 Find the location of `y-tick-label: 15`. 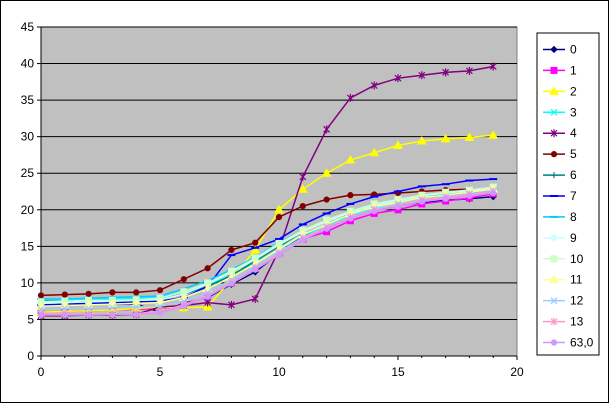

y-tick-label: 15 is located at coordinates (28, 246).